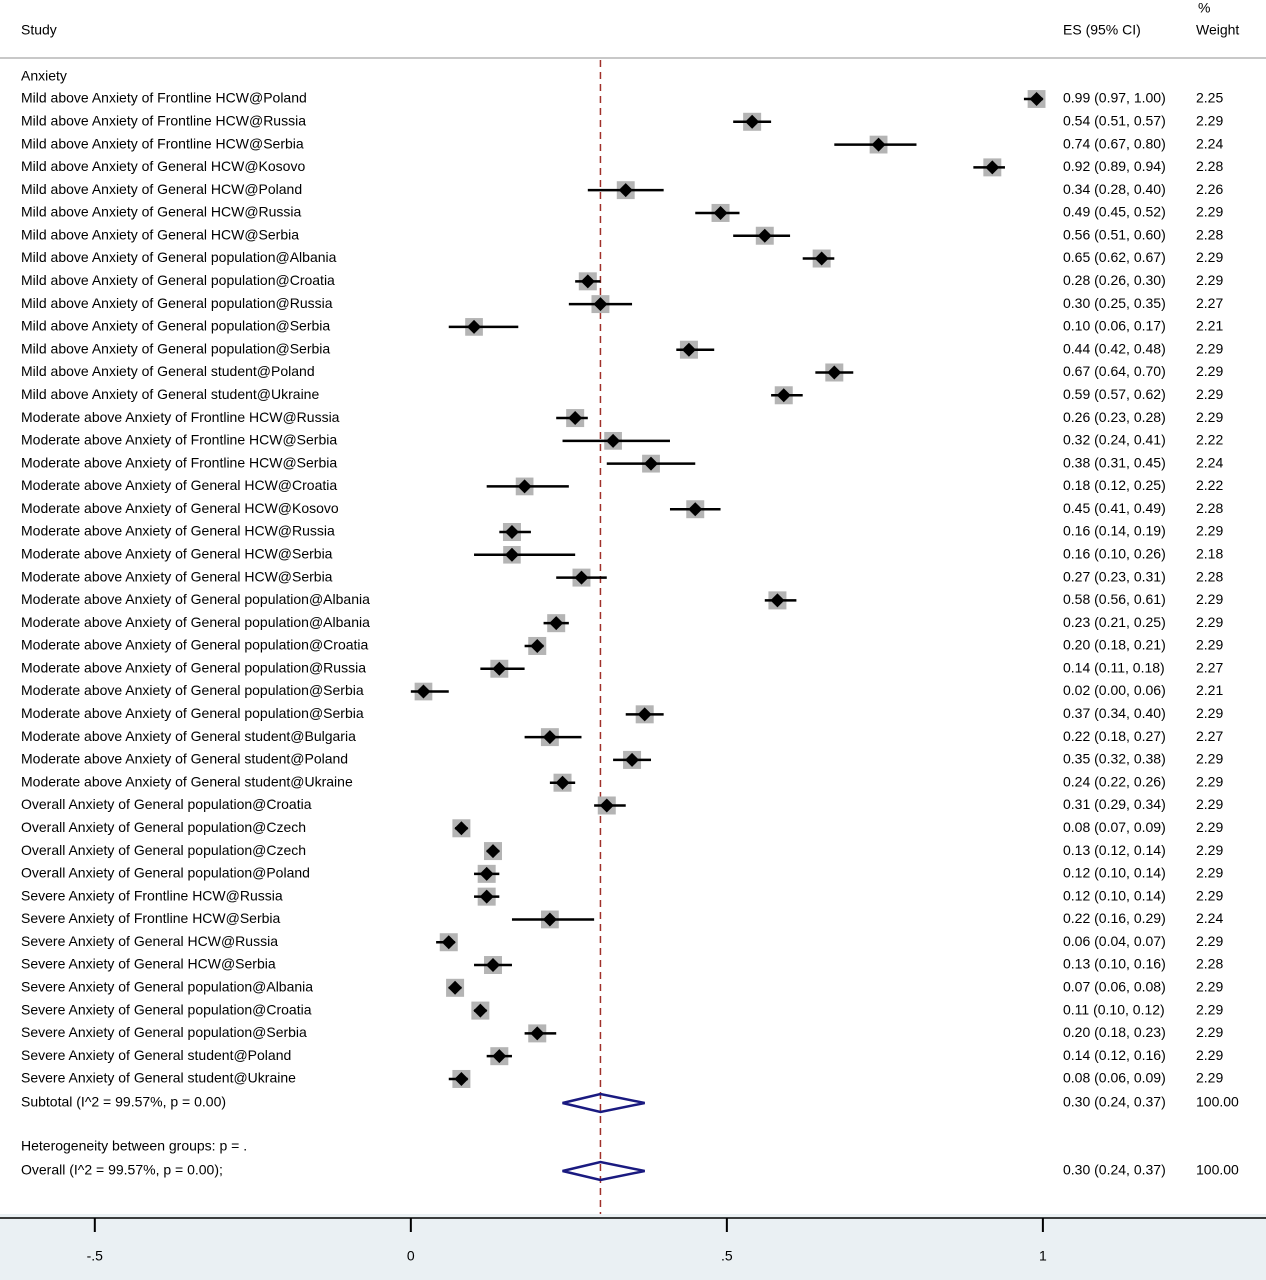 This screenshot has height=1280, width=1266. What do you see at coordinates (156, 1055) in the screenshot?
I see `study-label: Severe Anxiety of General student@Poland` at bounding box center [156, 1055].